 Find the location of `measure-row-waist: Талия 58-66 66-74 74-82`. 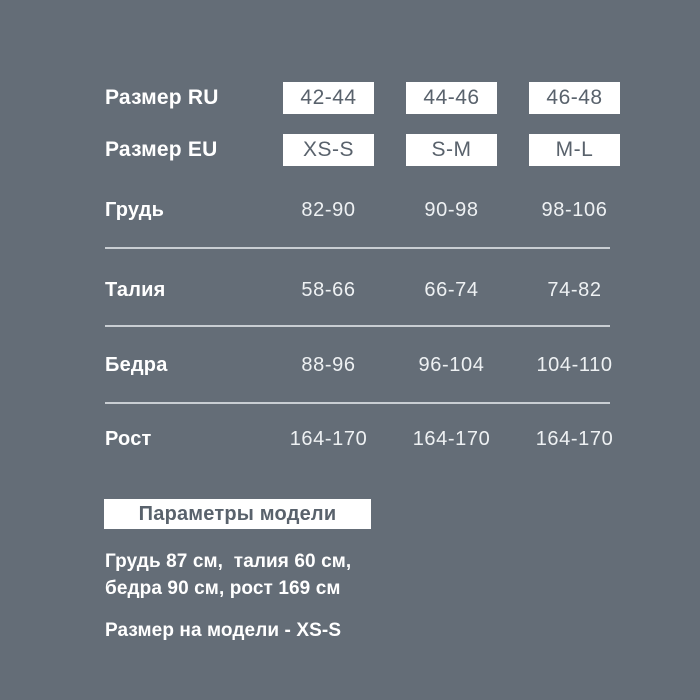

measure-row-waist: Талия 58-66 66-74 74-82 is located at coordinates (357, 290).